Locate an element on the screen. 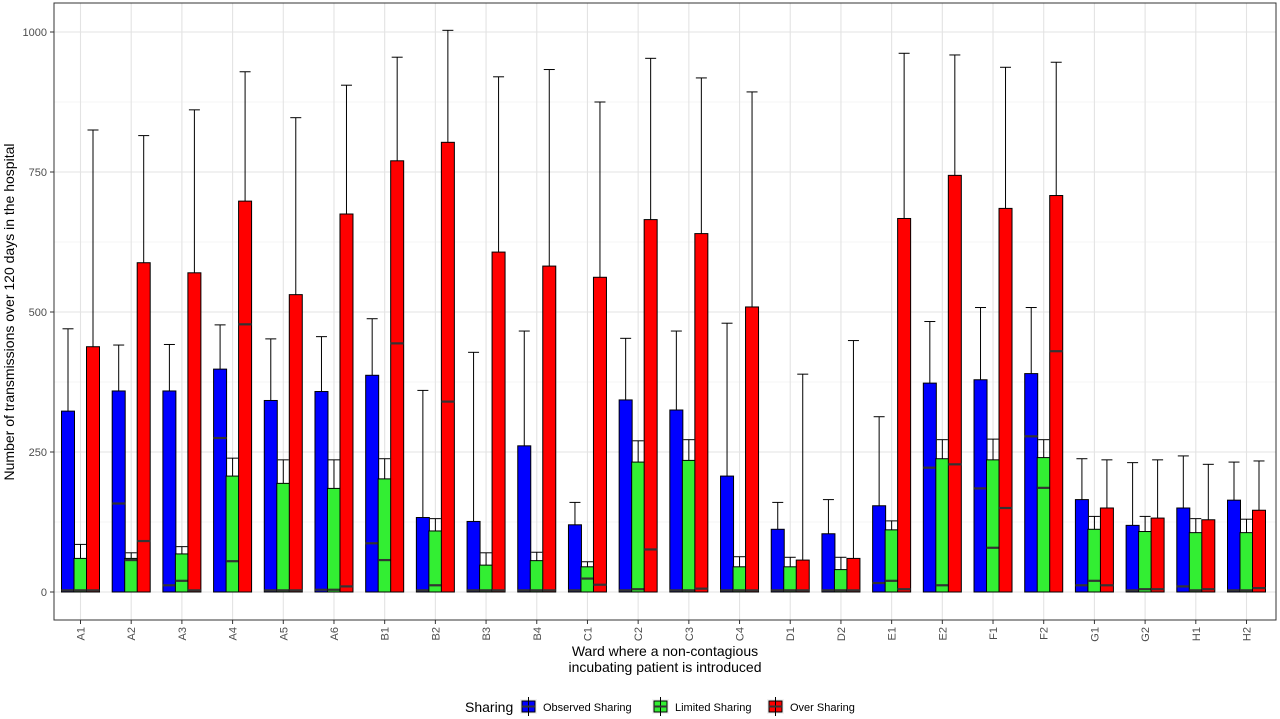 The height and width of the screenshot is (719, 1280). x-tick-label: E1 is located at coordinates (893, 633).